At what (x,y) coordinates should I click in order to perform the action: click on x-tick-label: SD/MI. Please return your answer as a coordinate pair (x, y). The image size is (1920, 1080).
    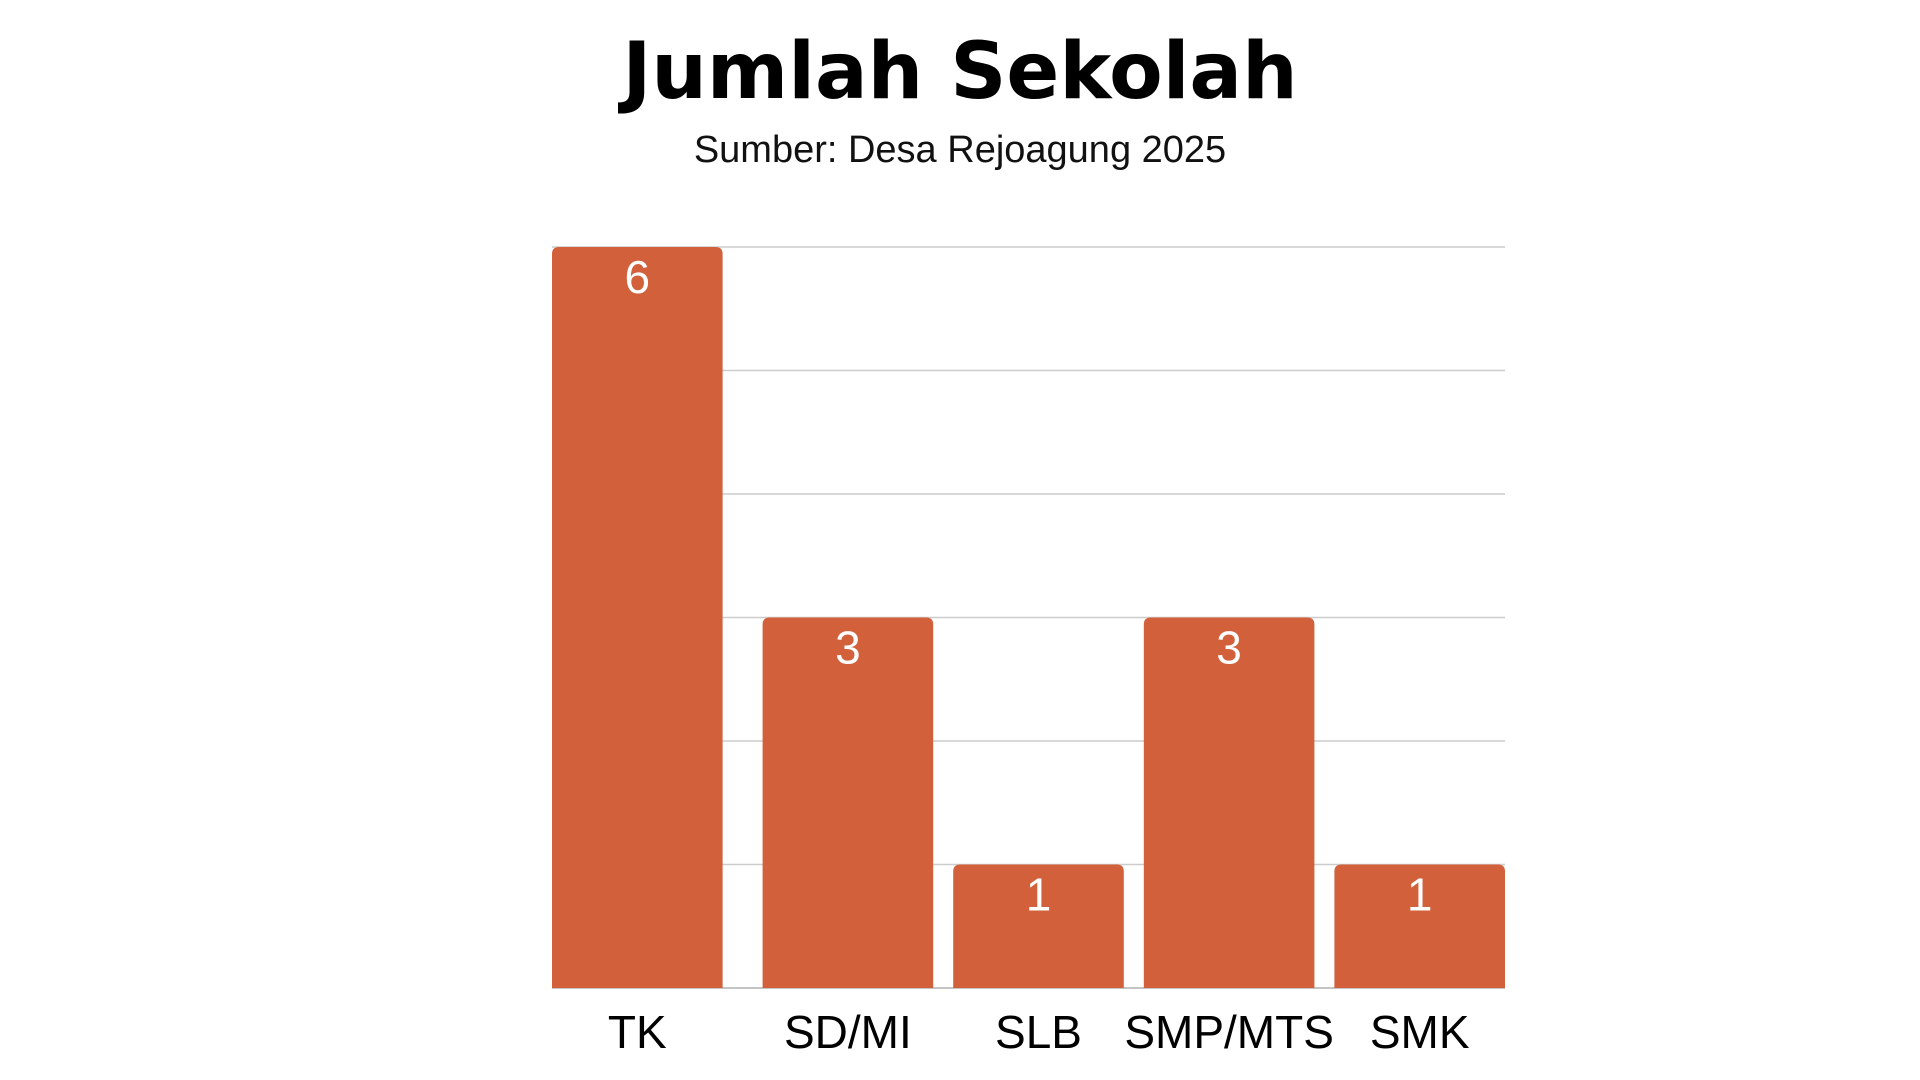
    Looking at the image, I should click on (848, 1032).